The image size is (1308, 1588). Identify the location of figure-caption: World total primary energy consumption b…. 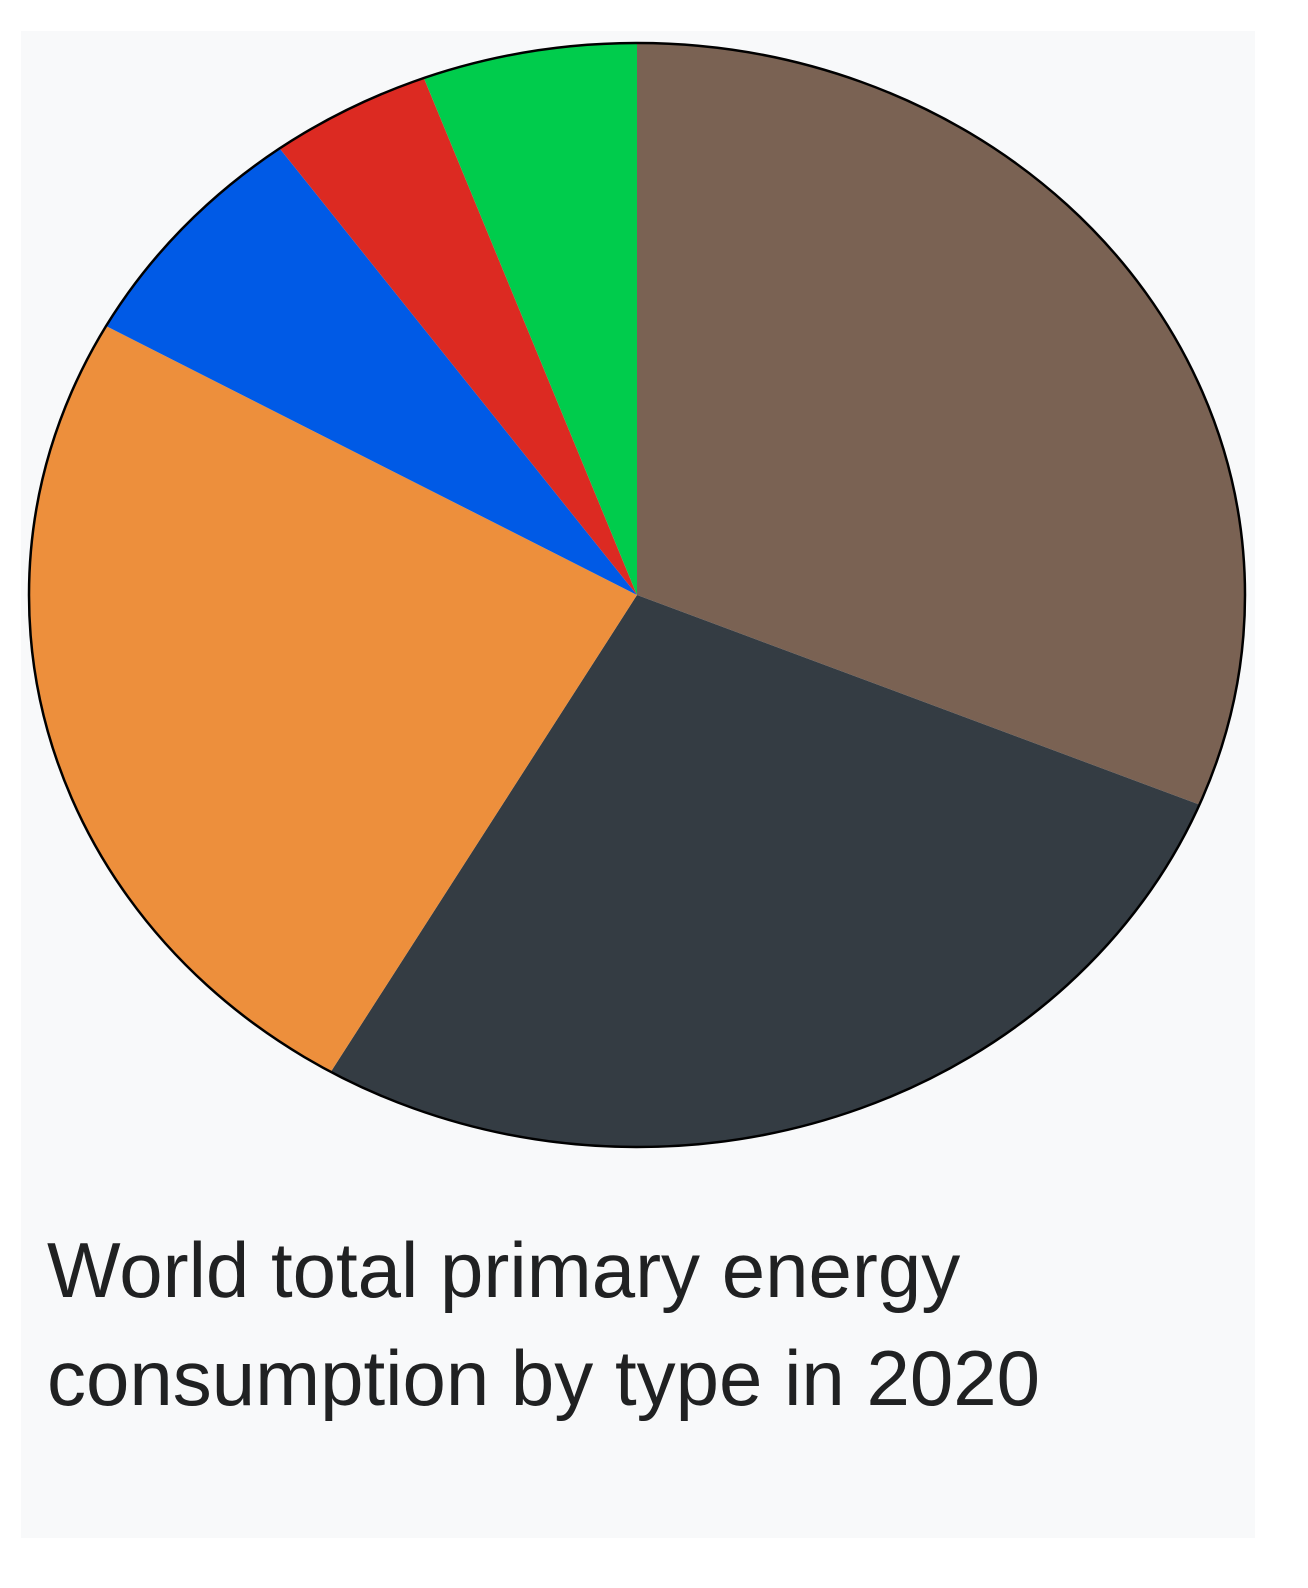
(543, 1324).